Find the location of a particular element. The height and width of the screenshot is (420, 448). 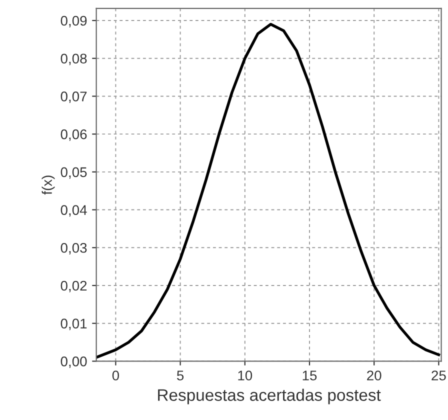

x-tick-label: 5 is located at coordinates (180, 375).